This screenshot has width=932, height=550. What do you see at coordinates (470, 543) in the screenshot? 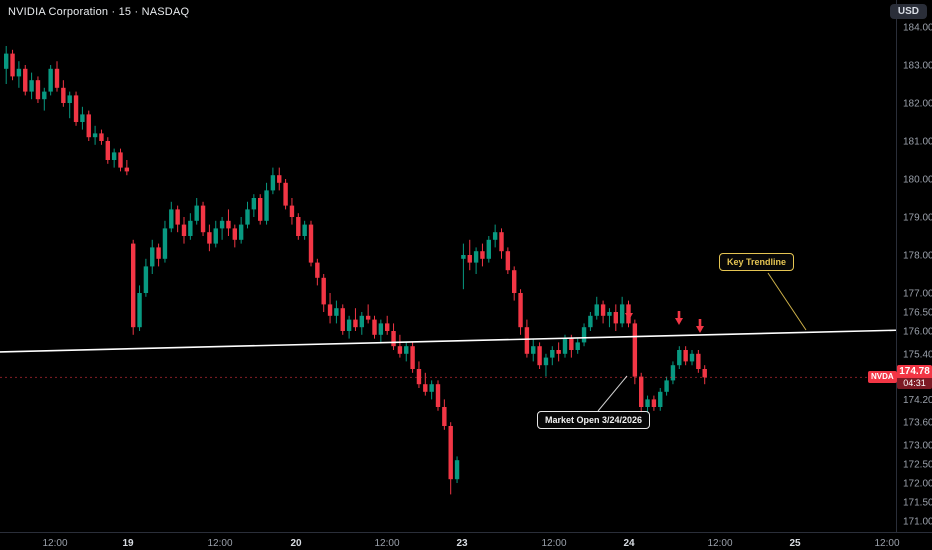
I see `time-axis-labels: 12:00 19 12:00 20 12:00 23 12:00 24 12:00 25 12:00` at bounding box center [470, 543].